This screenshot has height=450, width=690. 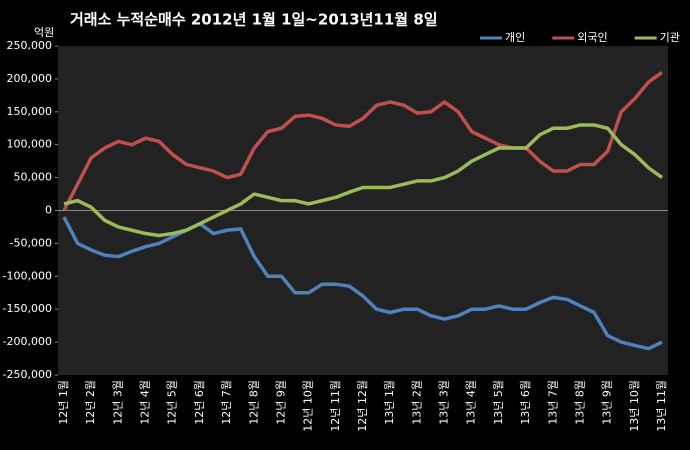 What do you see at coordinates (27, 341) in the screenshot?
I see `y-tick-label: -200,000` at bounding box center [27, 341].